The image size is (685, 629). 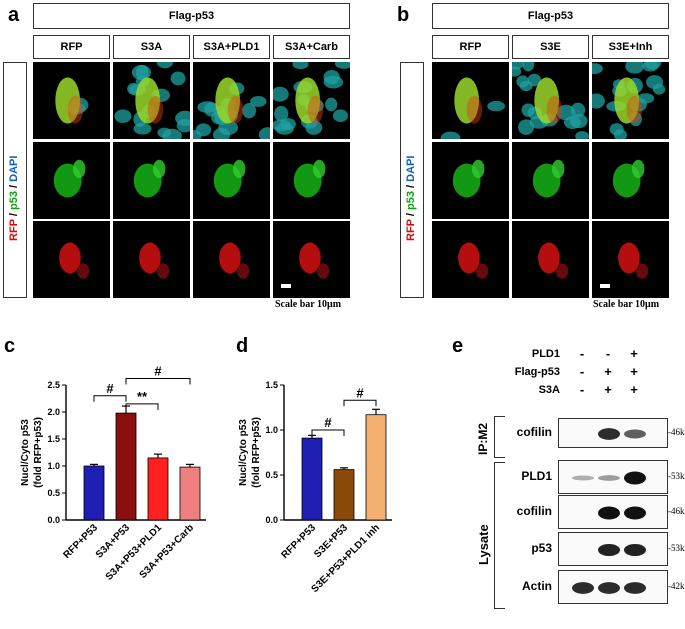 I want to click on y-tick-label: 2.5, so click(x=53, y=385).